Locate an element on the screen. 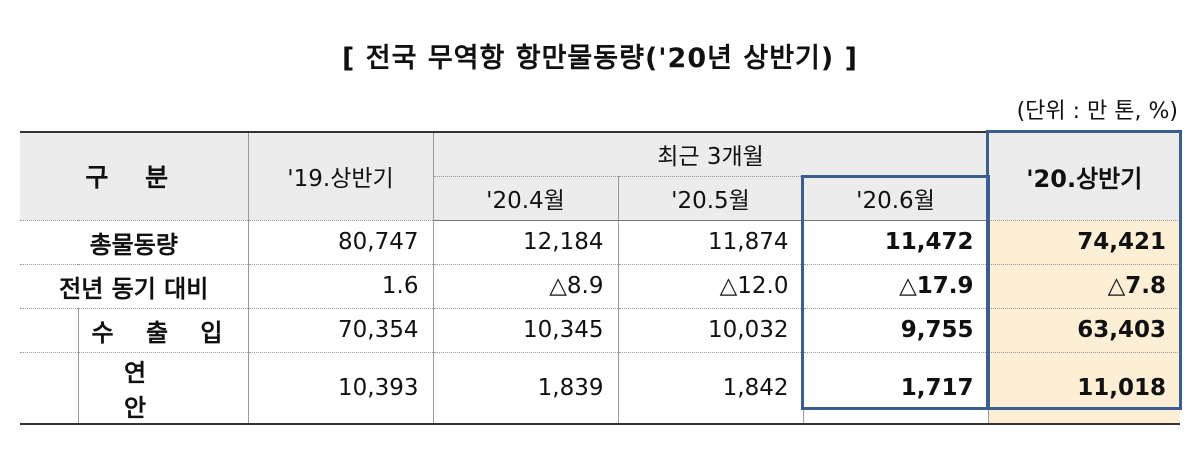 This screenshot has height=453, width=1200. row-label: 총물동량 is located at coordinates (134, 242).